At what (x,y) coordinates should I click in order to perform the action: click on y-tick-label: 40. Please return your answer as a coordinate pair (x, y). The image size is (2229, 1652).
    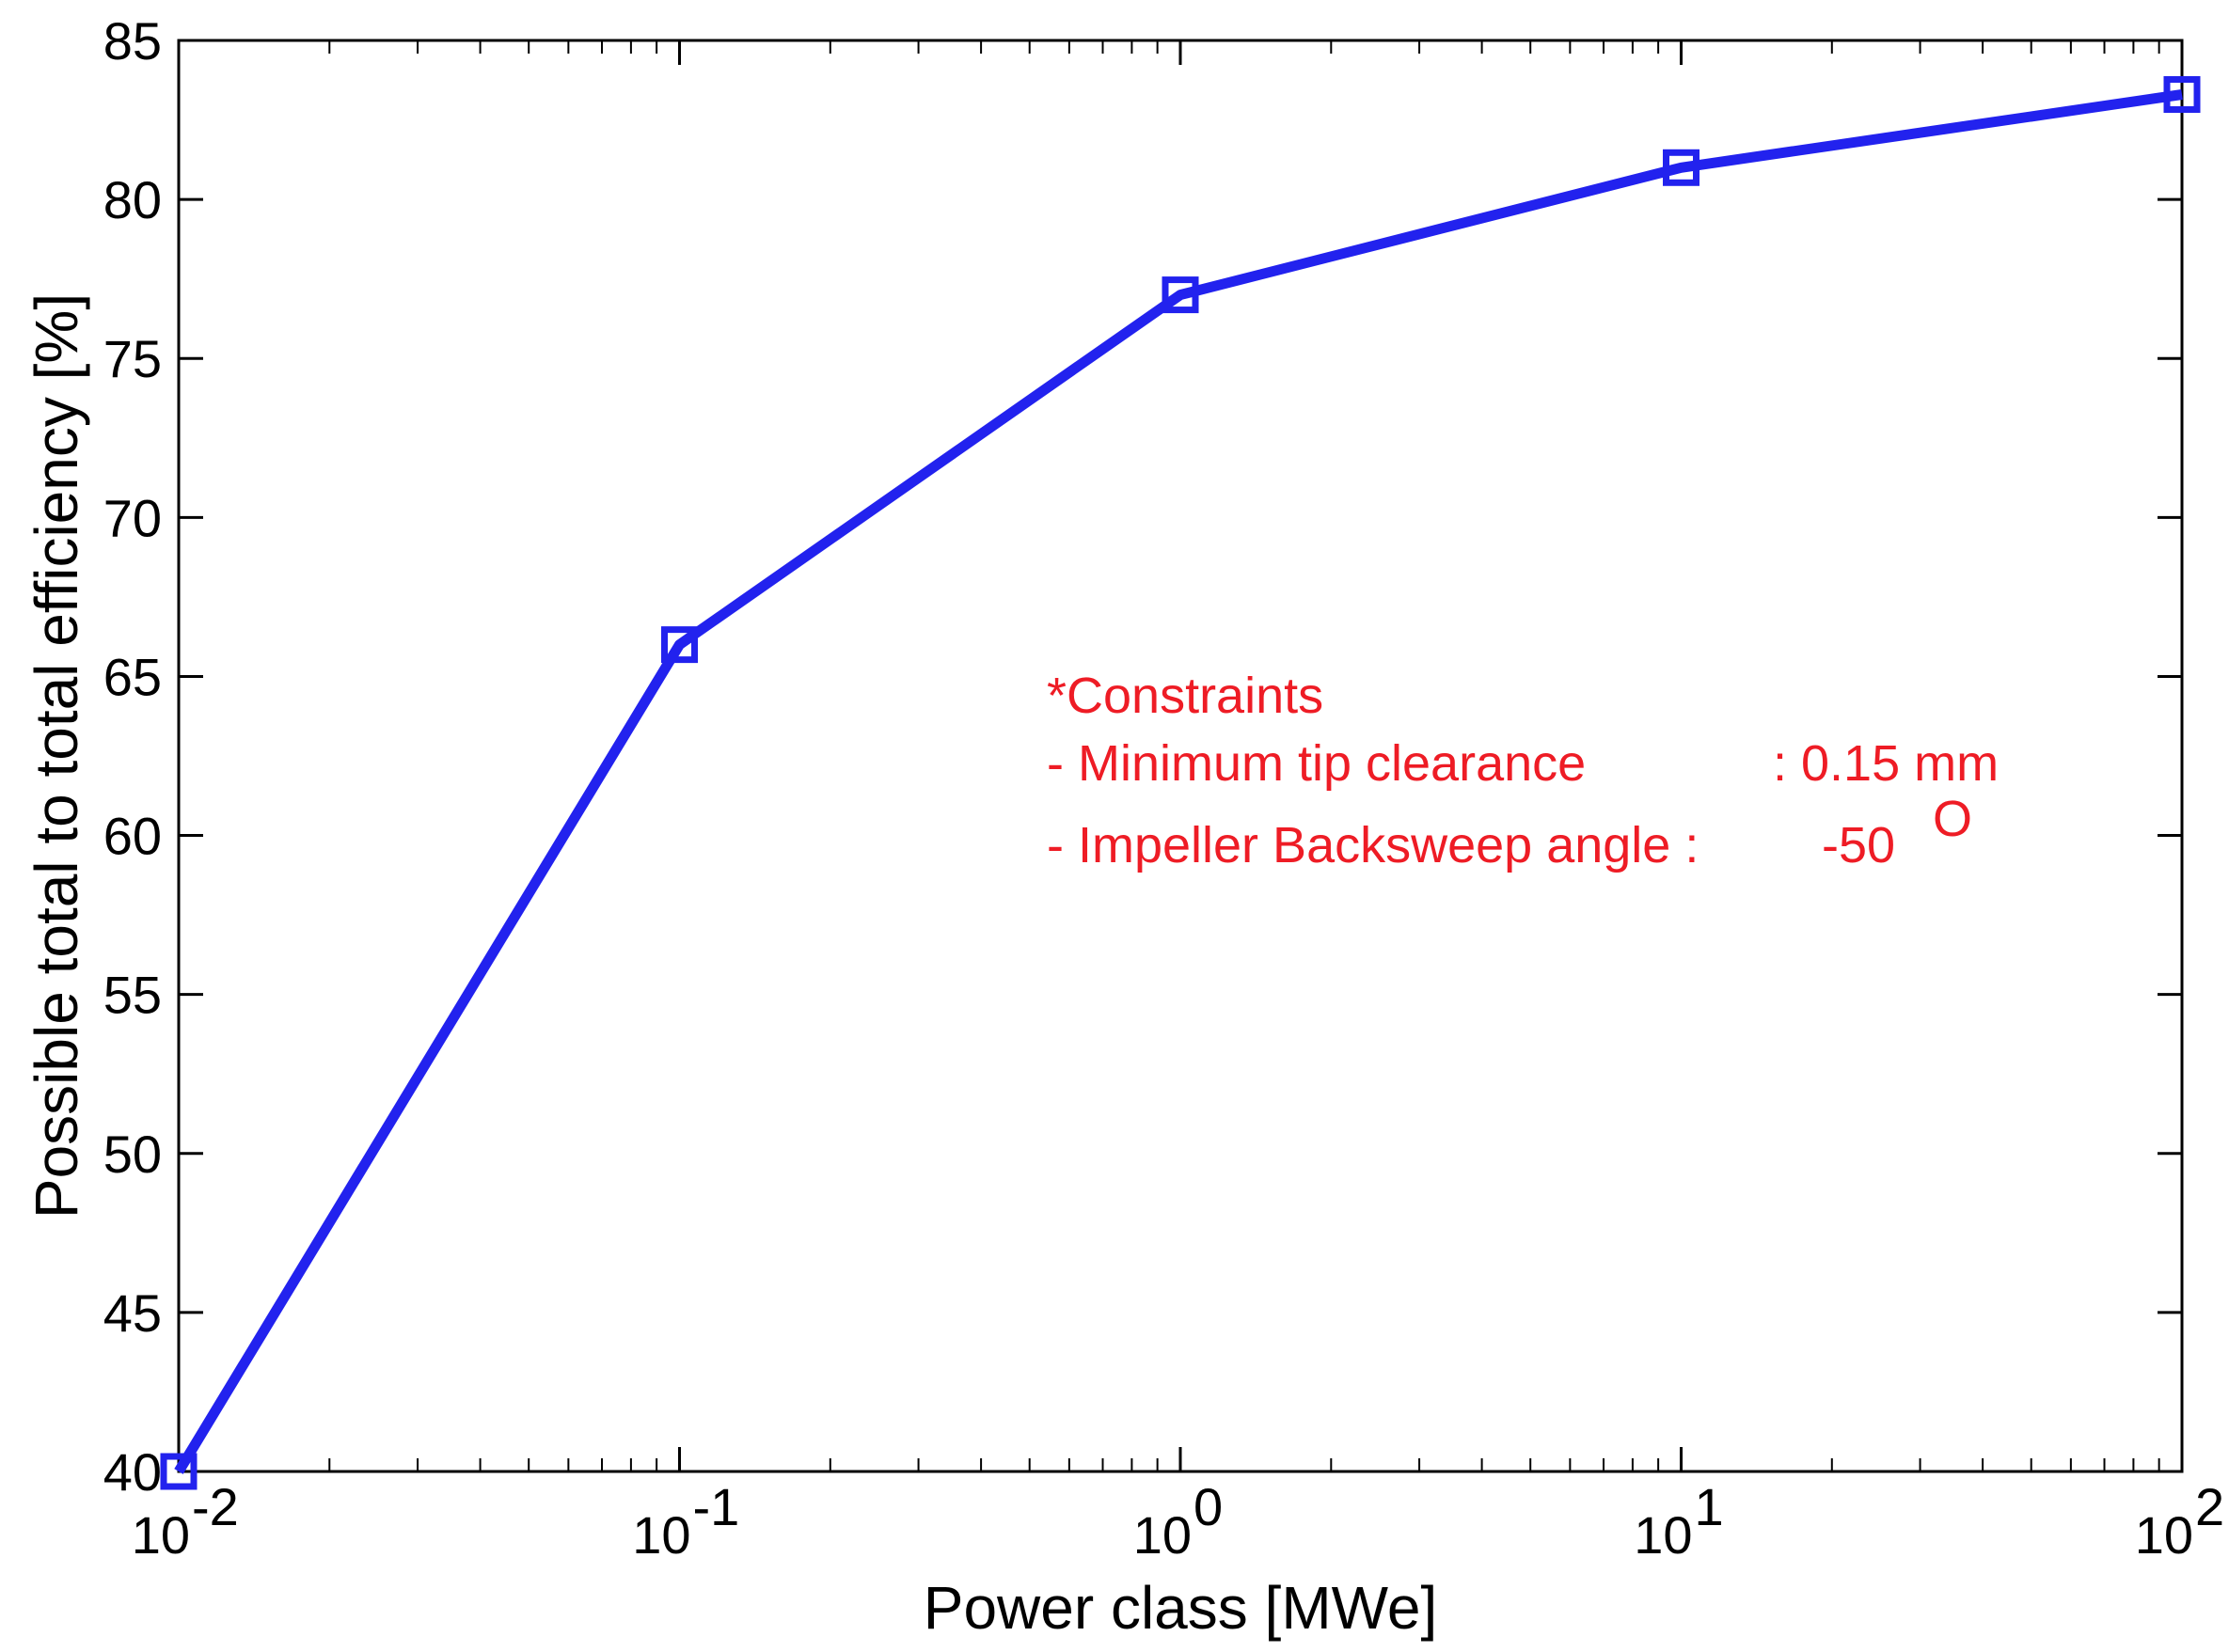
    Looking at the image, I should click on (133, 1472).